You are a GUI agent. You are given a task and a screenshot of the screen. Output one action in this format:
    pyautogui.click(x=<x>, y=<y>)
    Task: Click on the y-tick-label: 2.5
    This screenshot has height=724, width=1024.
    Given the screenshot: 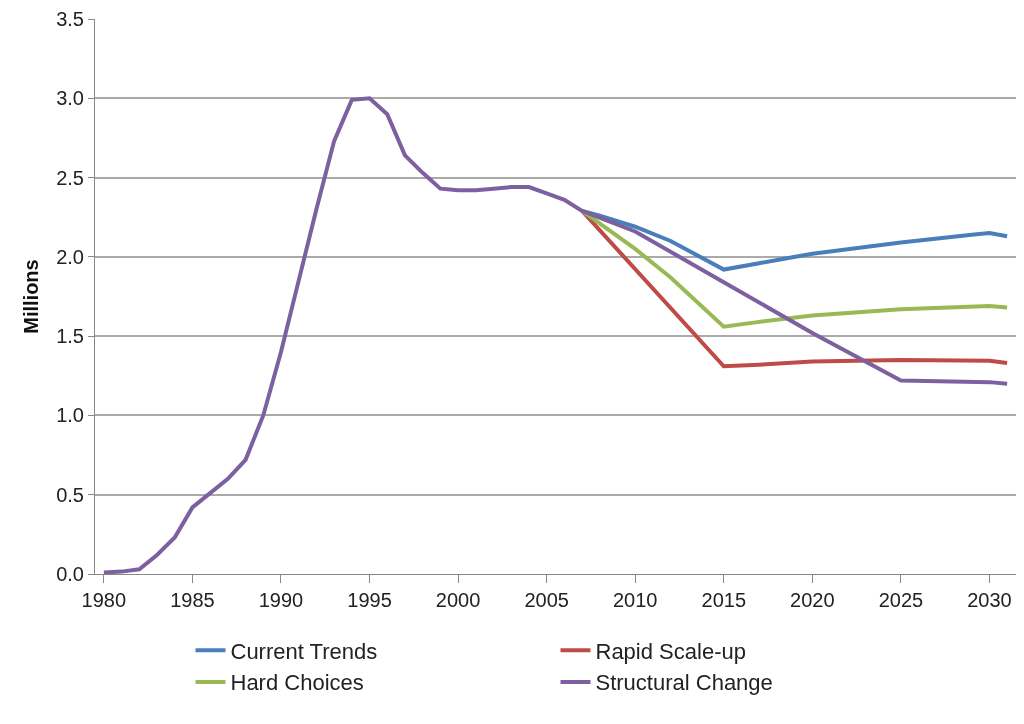 What is the action you would take?
    pyautogui.click(x=70, y=177)
    